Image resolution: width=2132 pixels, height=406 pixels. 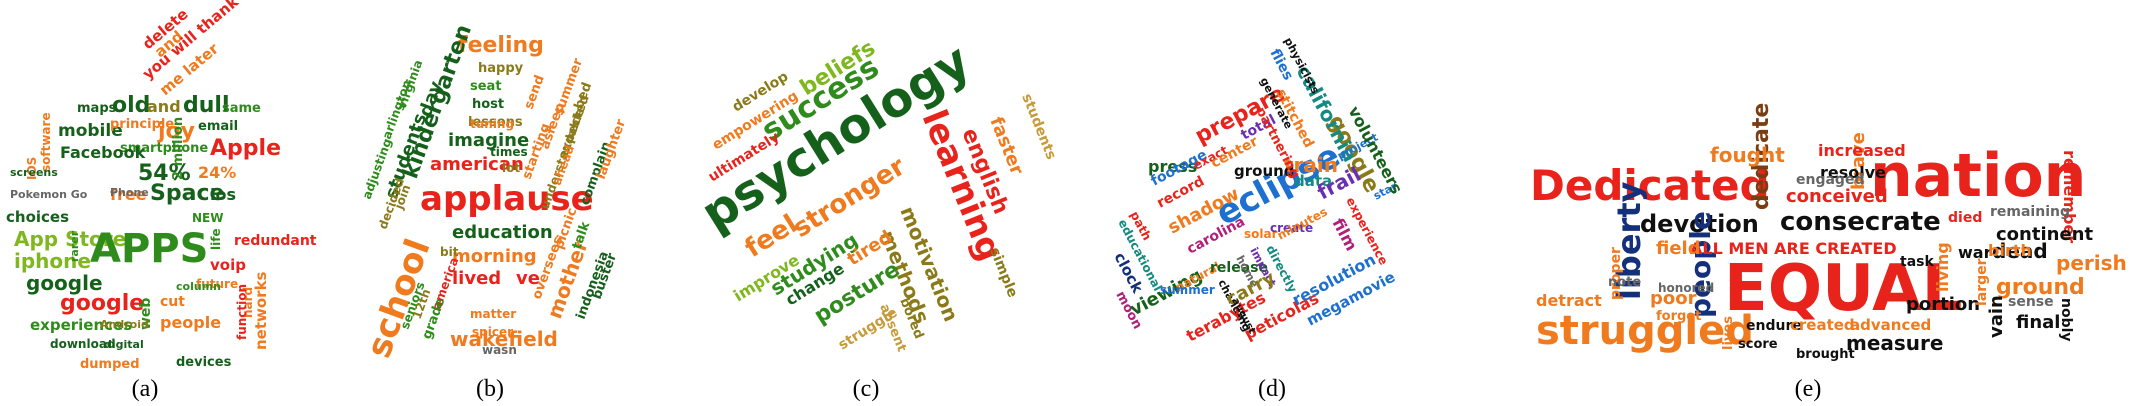 What do you see at coordinates (1996, 316) in the screenshot?
I see `word: vain` at bounding box center [1996, 316].